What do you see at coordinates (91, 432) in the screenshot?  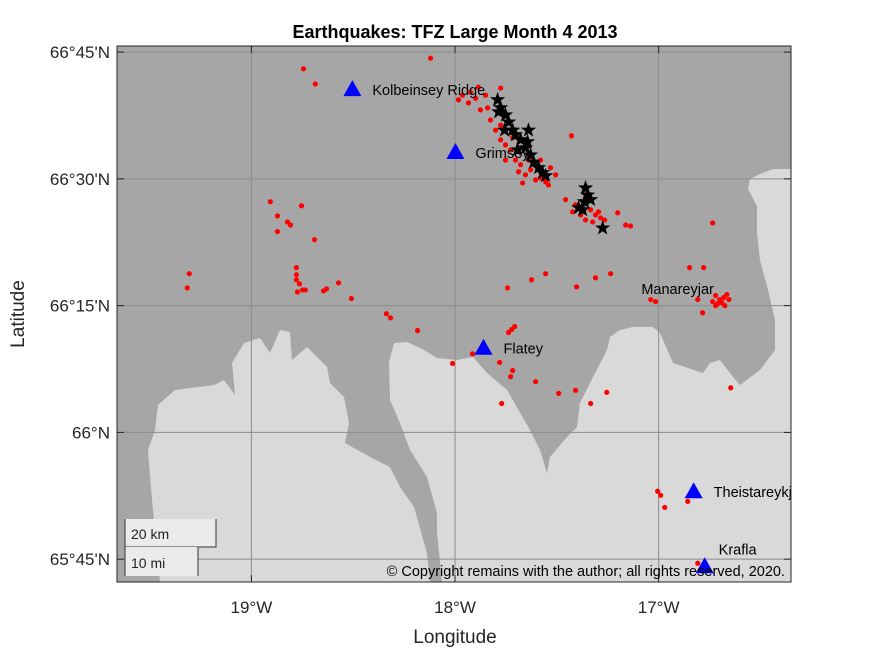 I see `y-tick-label: 66°N` at bounding box center [91, 432].